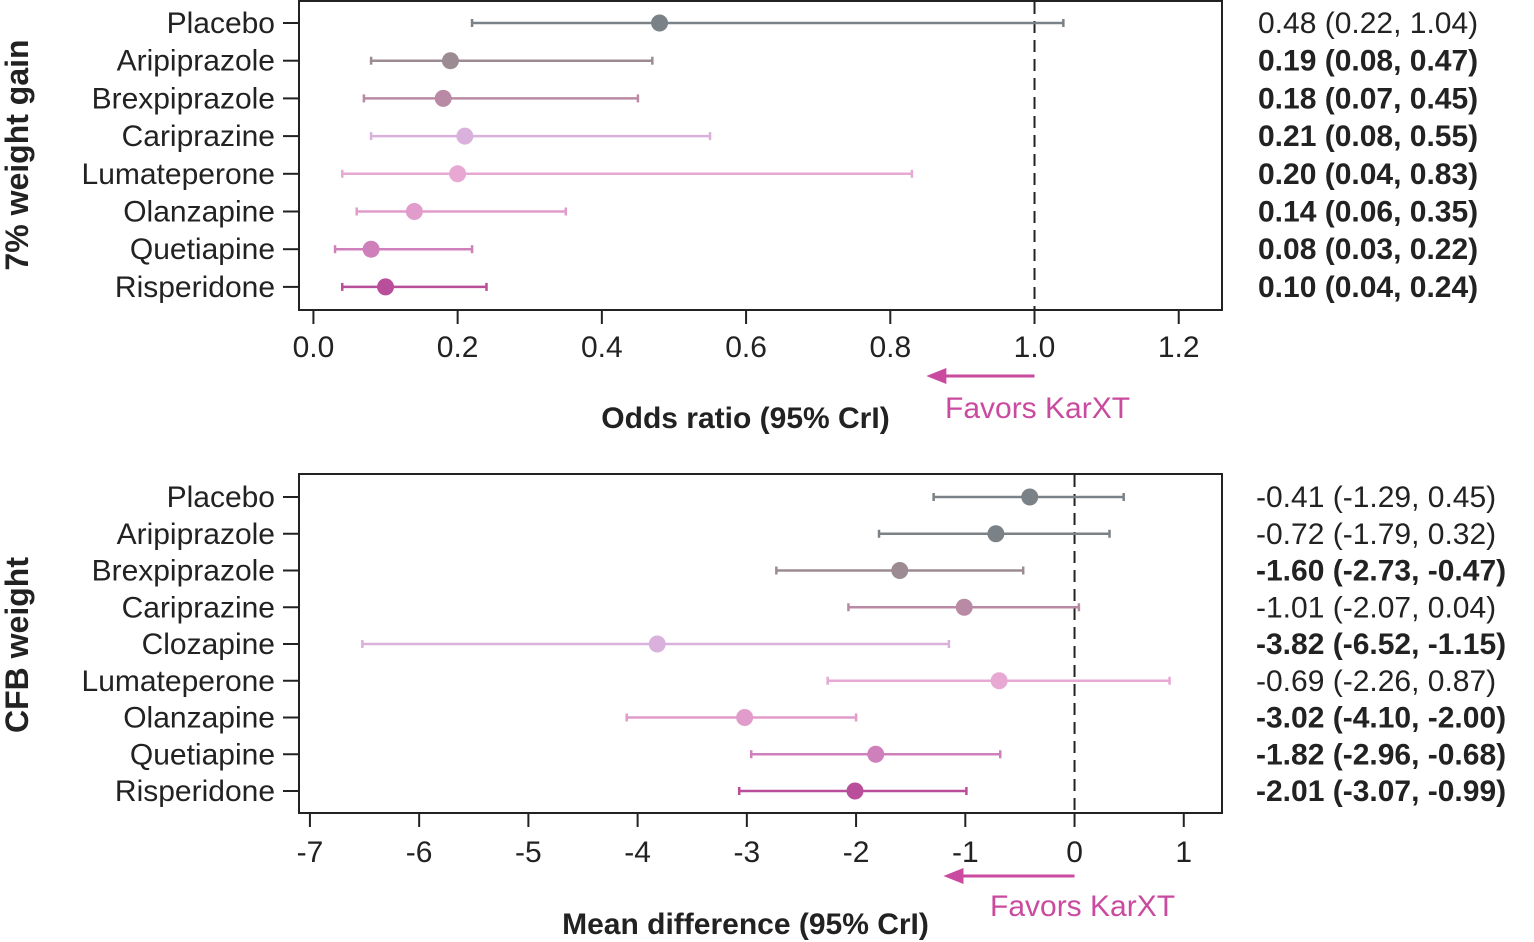  I want to click on forest-row: Quetiapine 0.08 (0.03, 0.22), so click(804, 249).